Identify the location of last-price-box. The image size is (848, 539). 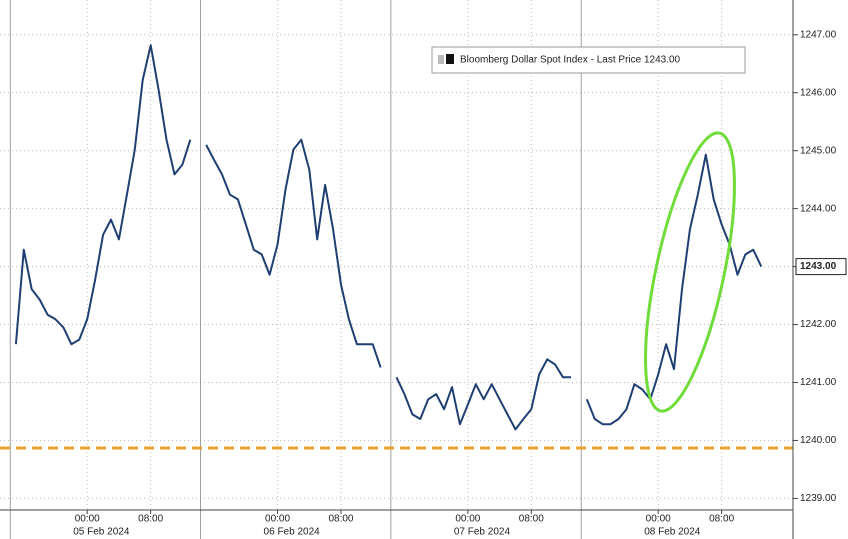
(821, 267).